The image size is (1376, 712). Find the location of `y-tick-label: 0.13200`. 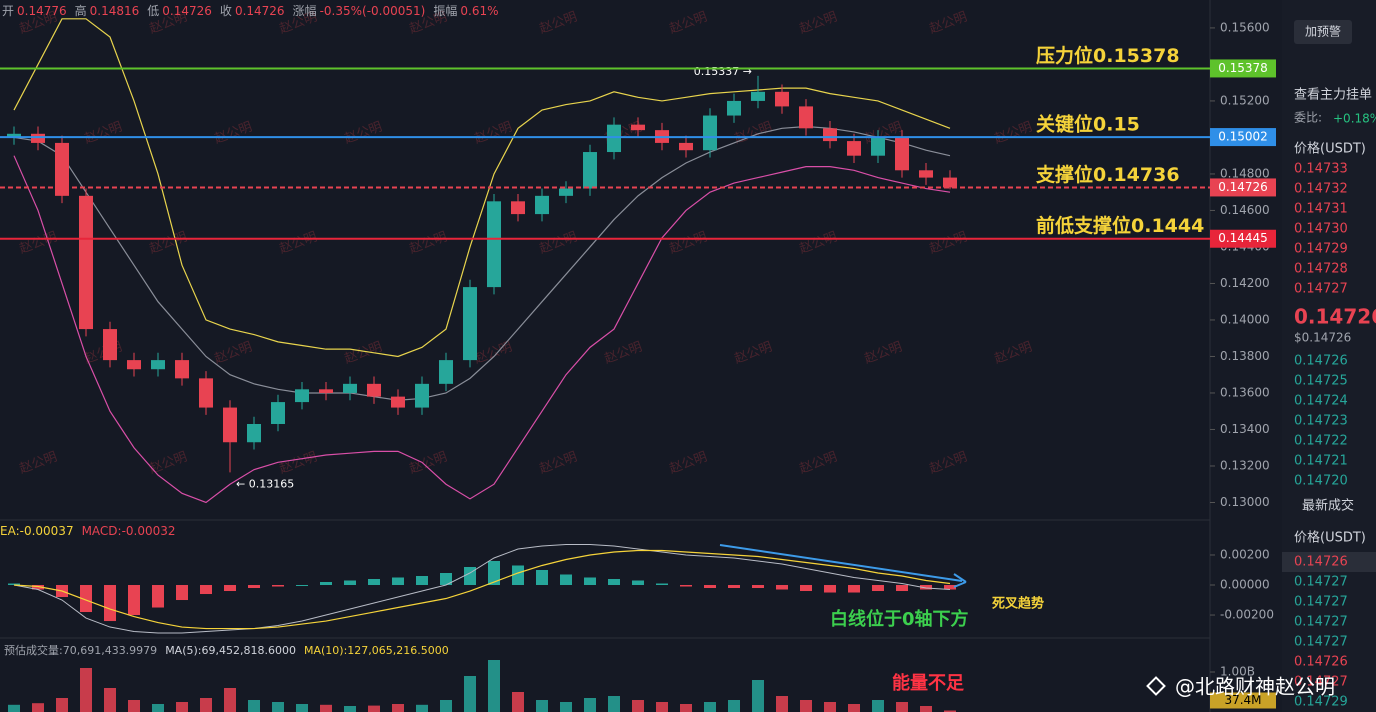

y-tick-label: 0.13200 is located at coordinates (1245, 465).